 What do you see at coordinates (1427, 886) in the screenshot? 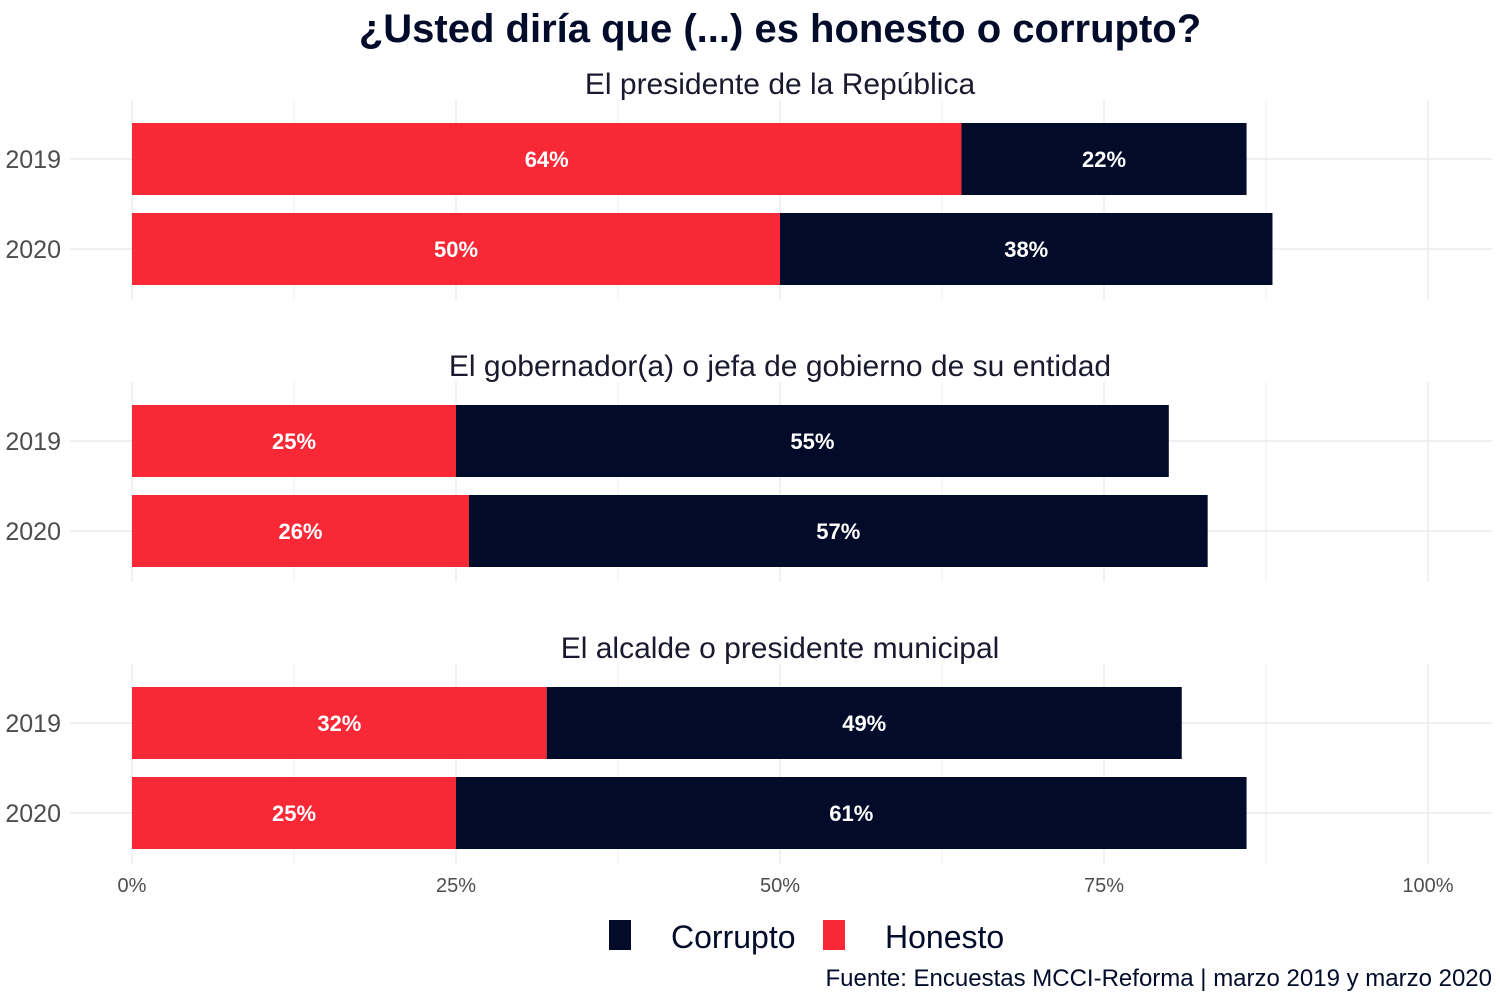
I see `x-tick-label: 100%` at bounding box center [1427, 886].